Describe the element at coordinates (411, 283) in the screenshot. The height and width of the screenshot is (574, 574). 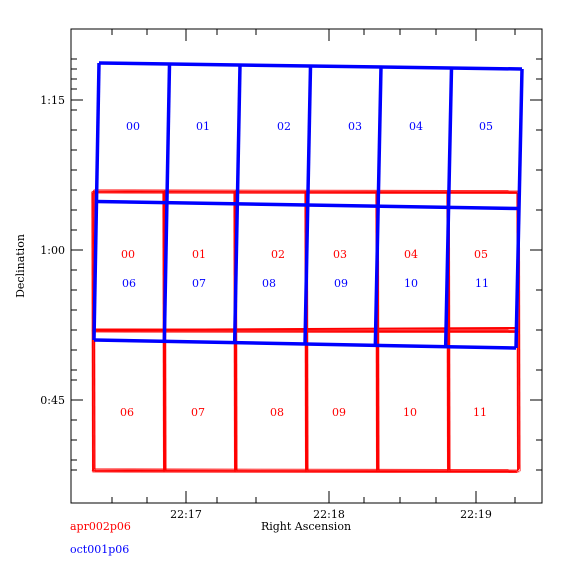
I see `chip-label-blue: 10` at that location.